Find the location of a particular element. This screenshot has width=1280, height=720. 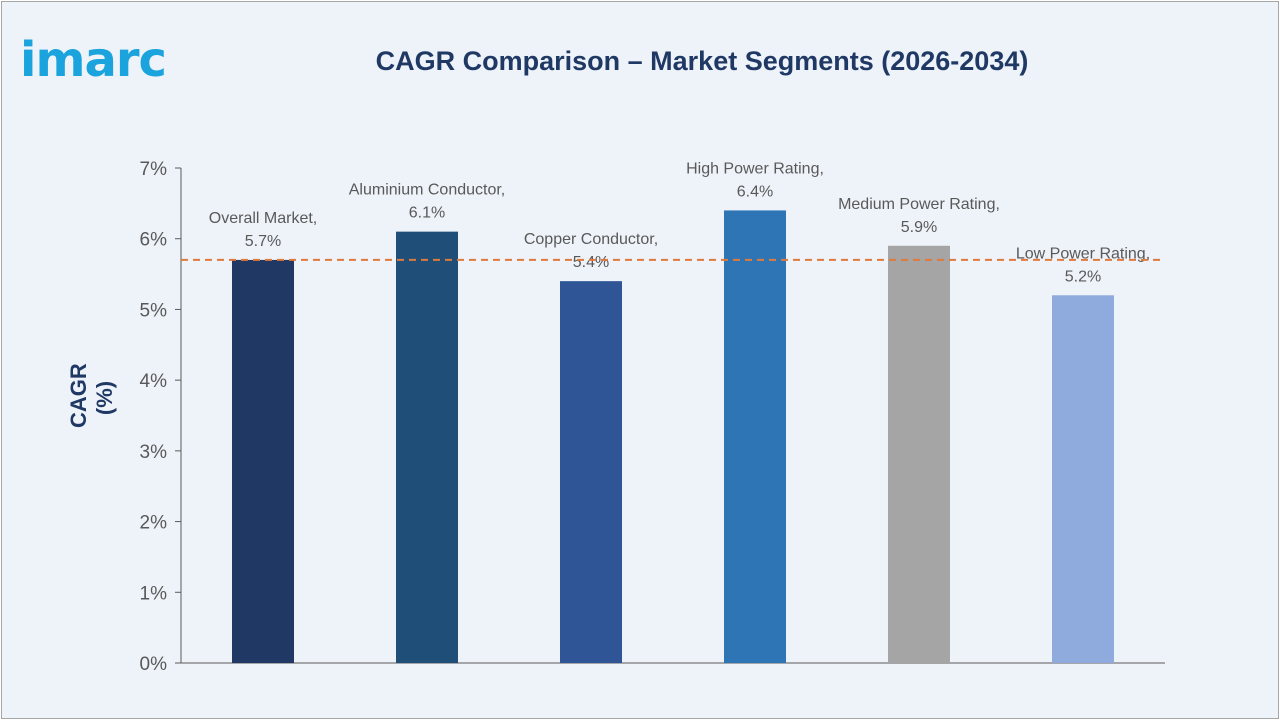

y-tick-label: 1% is located at coordinates (154, 593).